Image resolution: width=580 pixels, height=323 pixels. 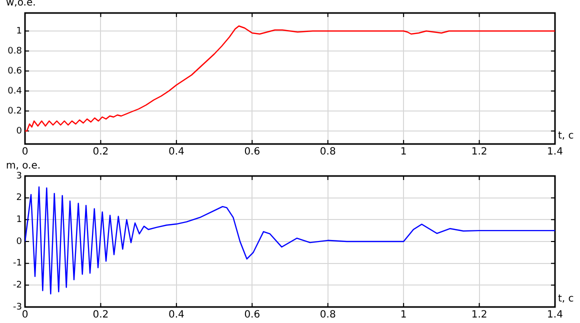 I want to click on y-tick-label: 0.6, so click(x=15, y=71).